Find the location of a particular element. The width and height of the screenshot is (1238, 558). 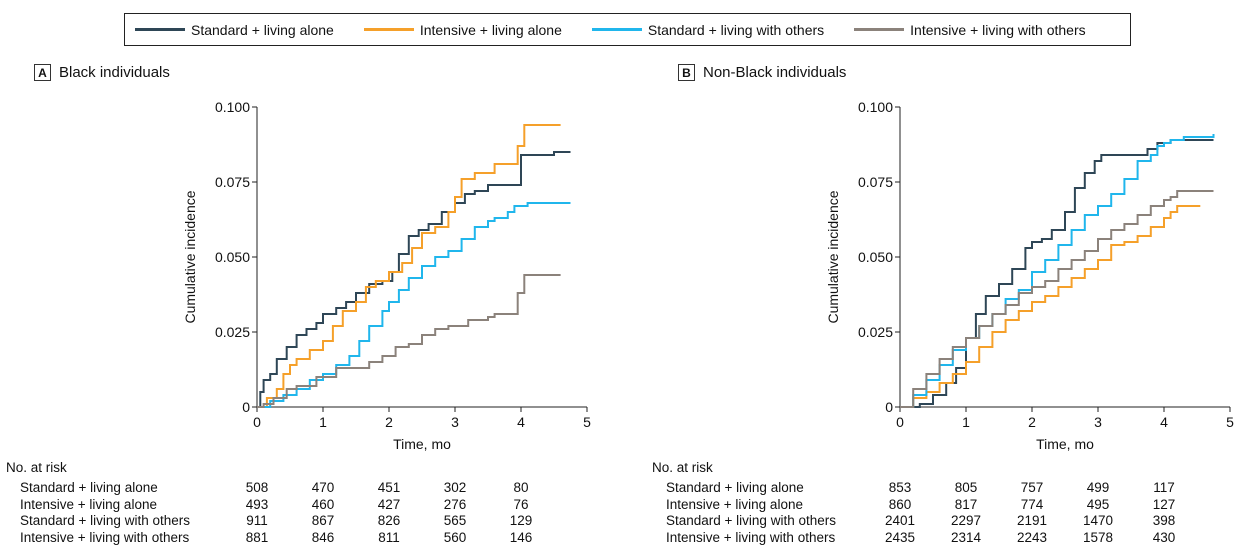

risk-count: 1578 is located at coordinates (1098, 537).